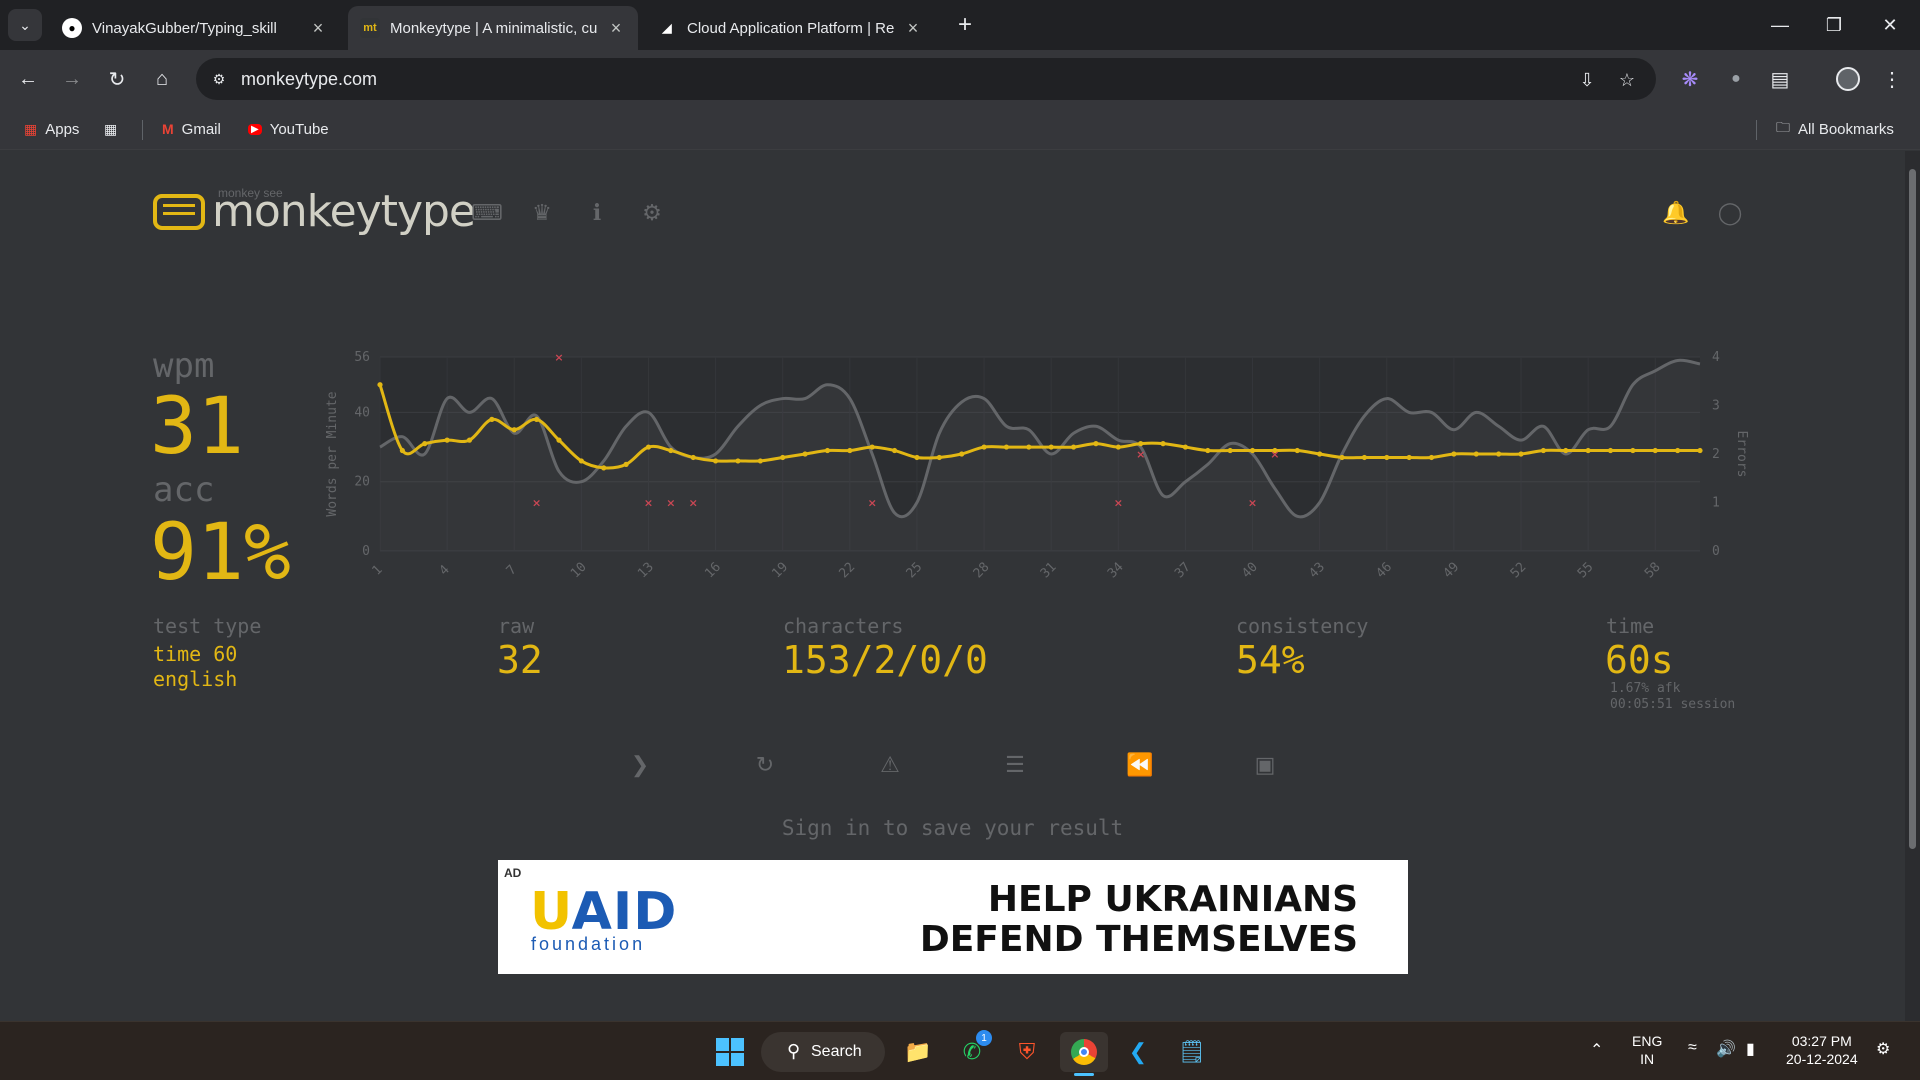 This screenshot has width=1920, height=1080. I want to click on notifications-icon: ⚙, so click(1883, 1049).